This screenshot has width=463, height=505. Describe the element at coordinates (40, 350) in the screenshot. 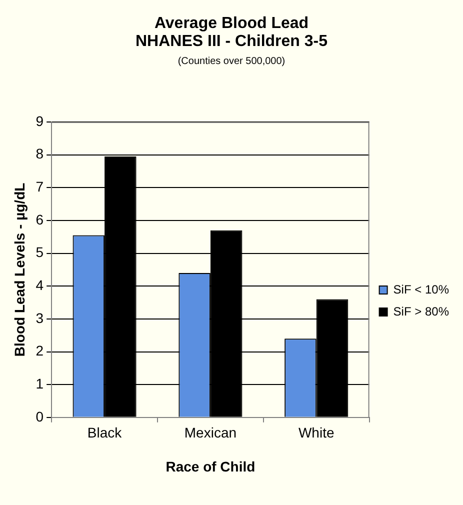

I see `y-tick-label: 2` at that location.